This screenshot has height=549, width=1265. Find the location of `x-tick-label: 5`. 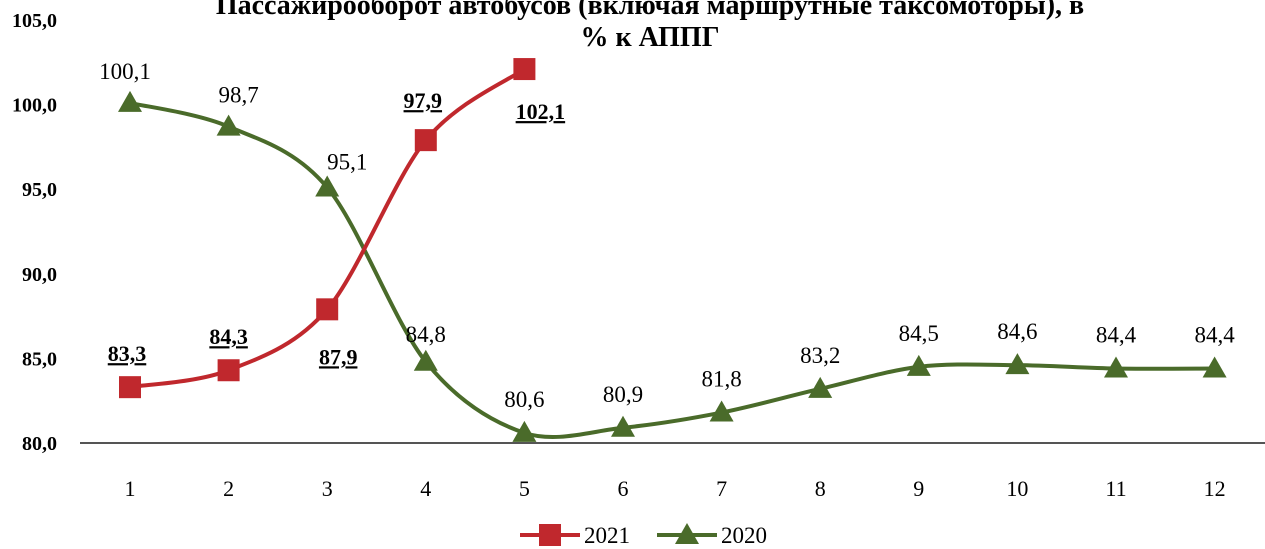

x-tick-label: 5 is located at coordinates (524, 488).